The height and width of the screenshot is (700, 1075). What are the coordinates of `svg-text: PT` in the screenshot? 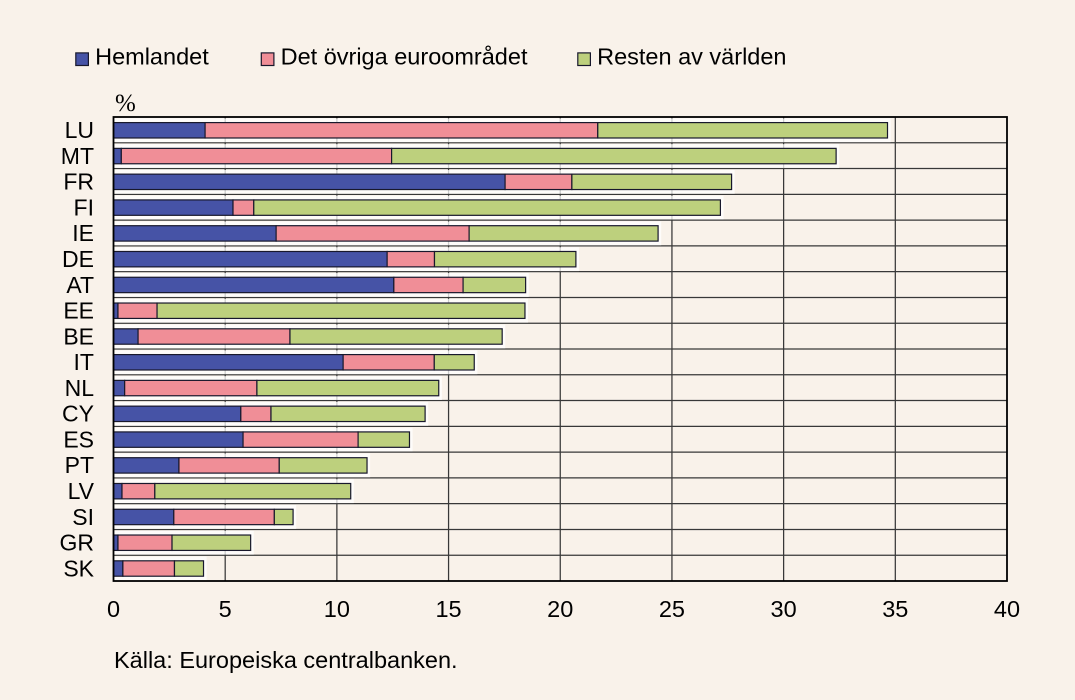 It's located at (79, 465).